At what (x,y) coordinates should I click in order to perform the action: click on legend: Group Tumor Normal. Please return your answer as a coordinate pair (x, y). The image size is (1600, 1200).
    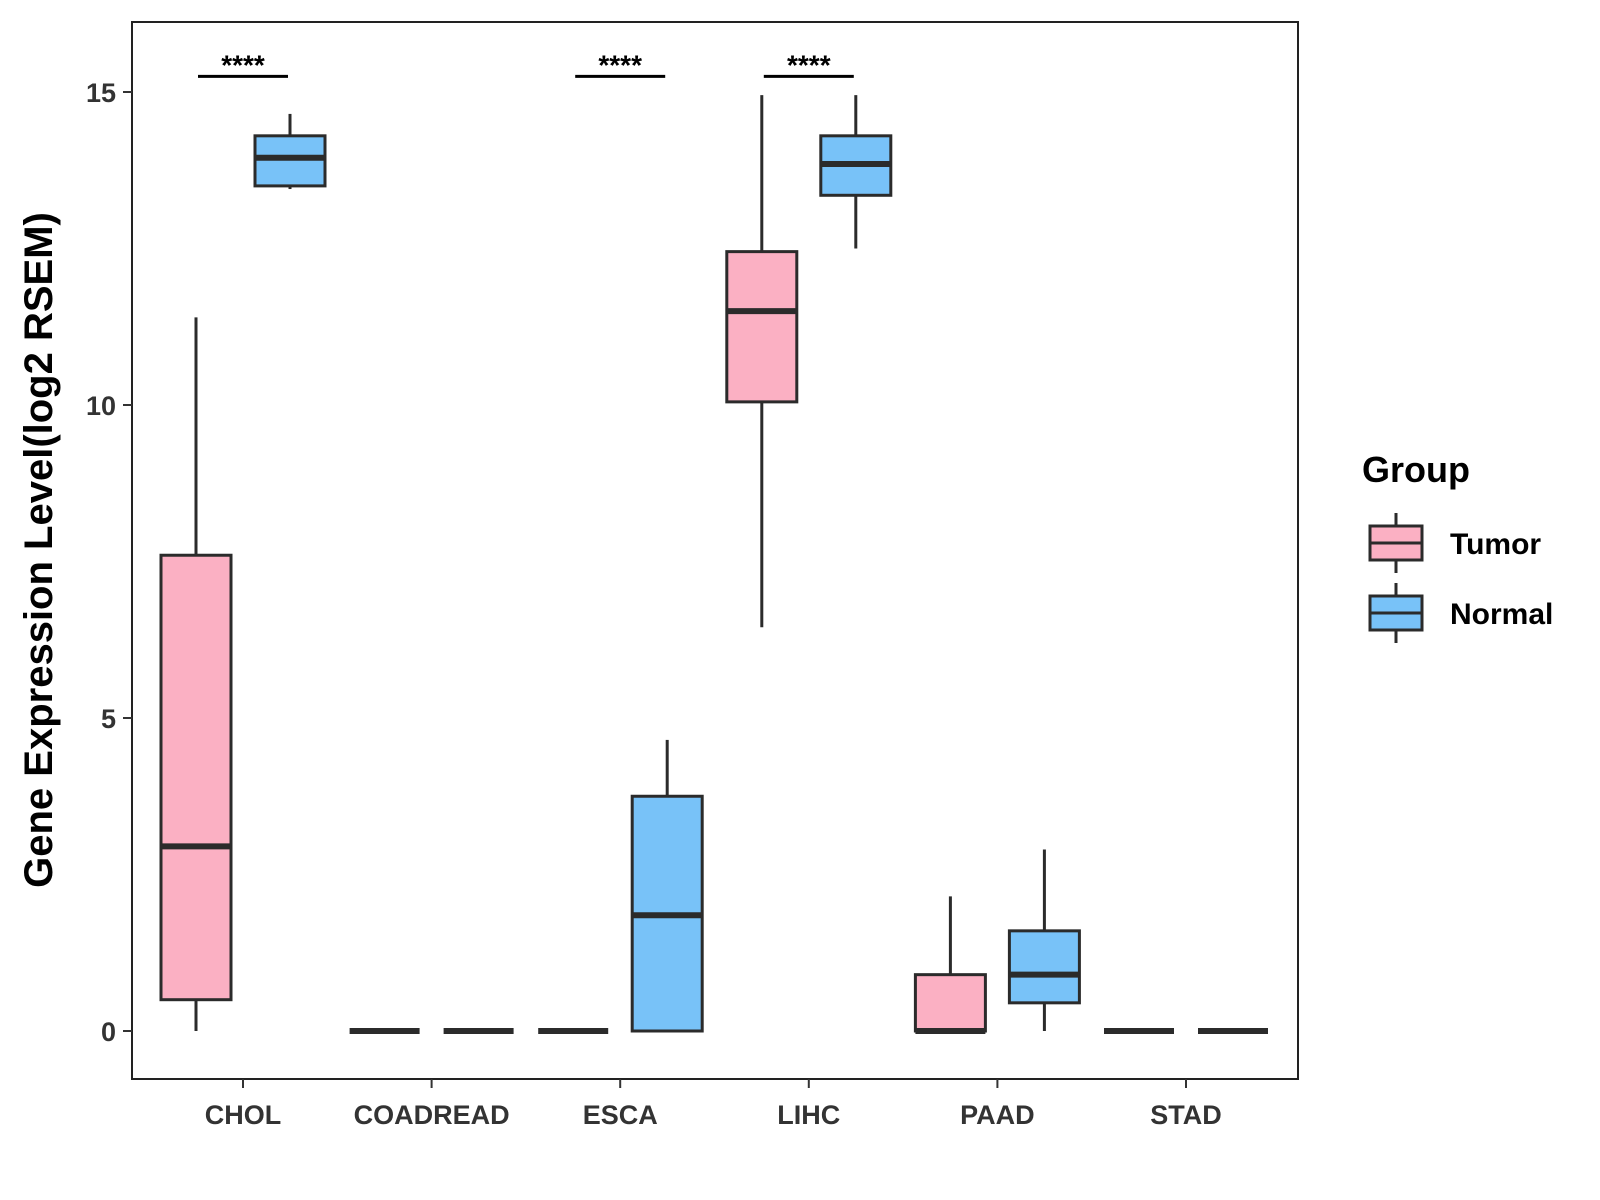
    Looking at the image, I should click on (1457, 546).